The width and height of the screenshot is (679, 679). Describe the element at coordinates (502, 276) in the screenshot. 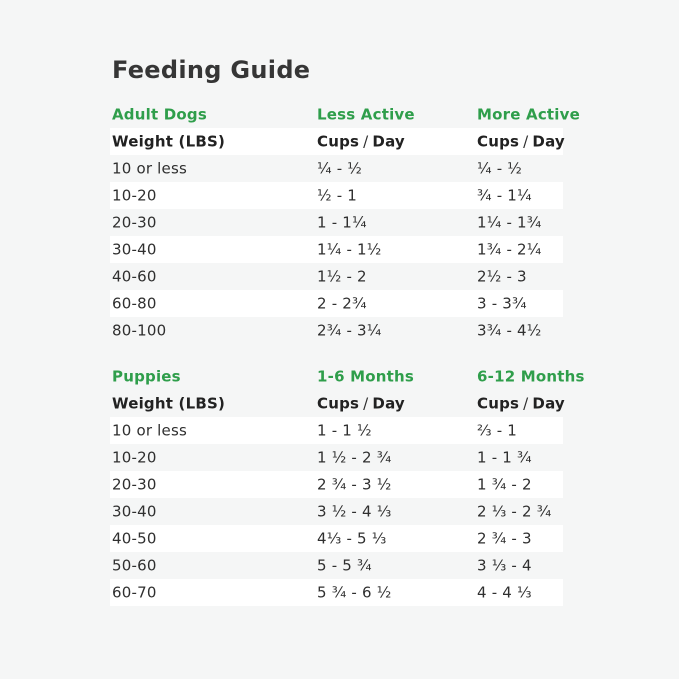

I see `more-active-value: 2½ - 3` at that location.